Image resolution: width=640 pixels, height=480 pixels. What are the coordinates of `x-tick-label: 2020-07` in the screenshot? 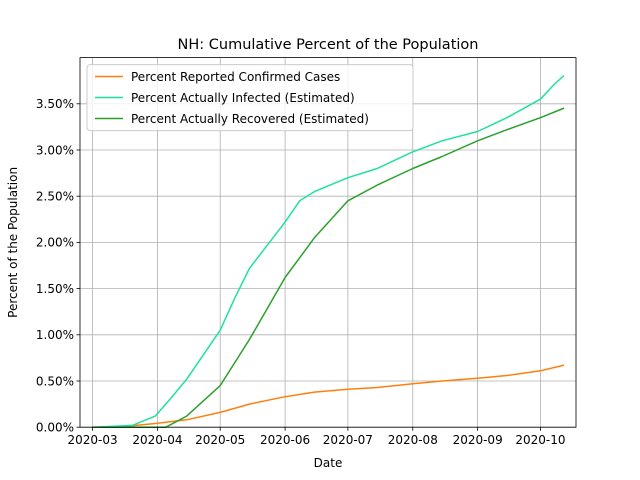 It's located at (348, 440).